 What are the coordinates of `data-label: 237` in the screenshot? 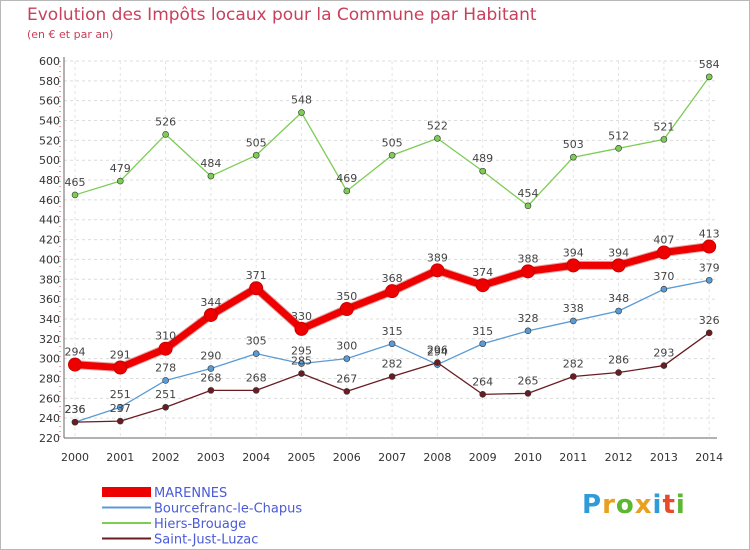 It's located at (120, 408).